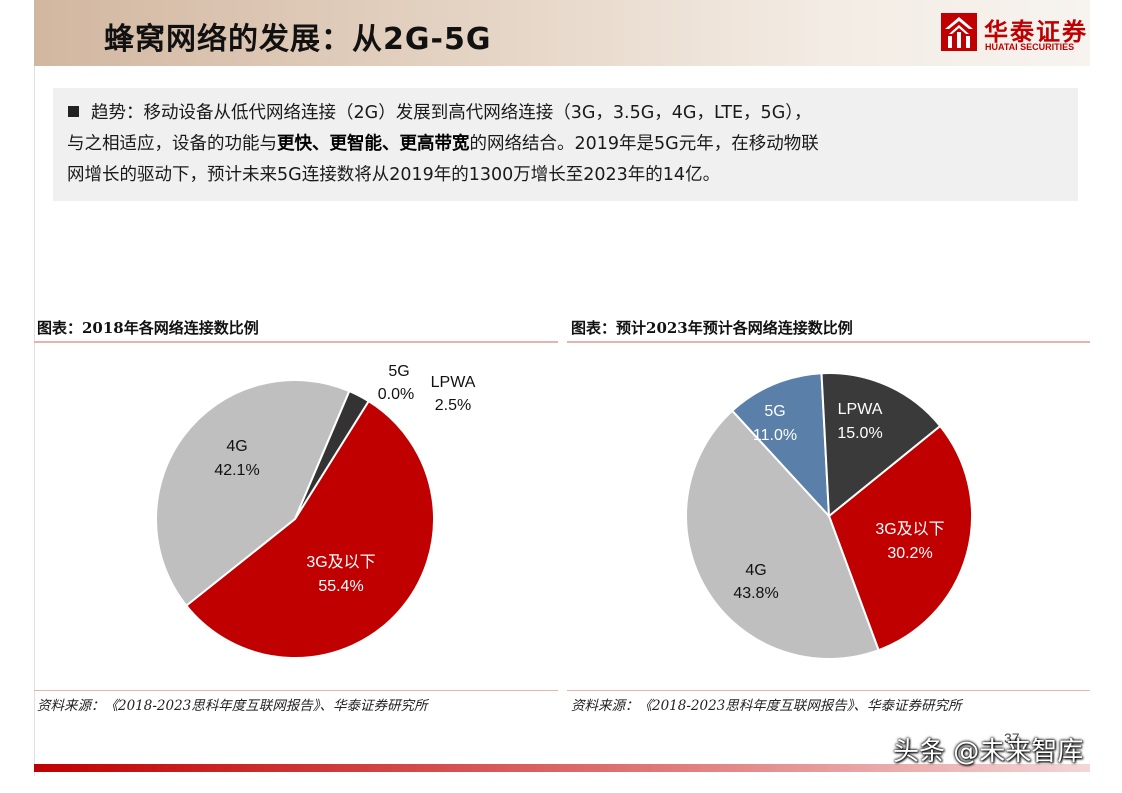  What do you see at coordinates (296, 342) in the screenshot?
I see `left-chart-rule` at bounding box center [296, 342].